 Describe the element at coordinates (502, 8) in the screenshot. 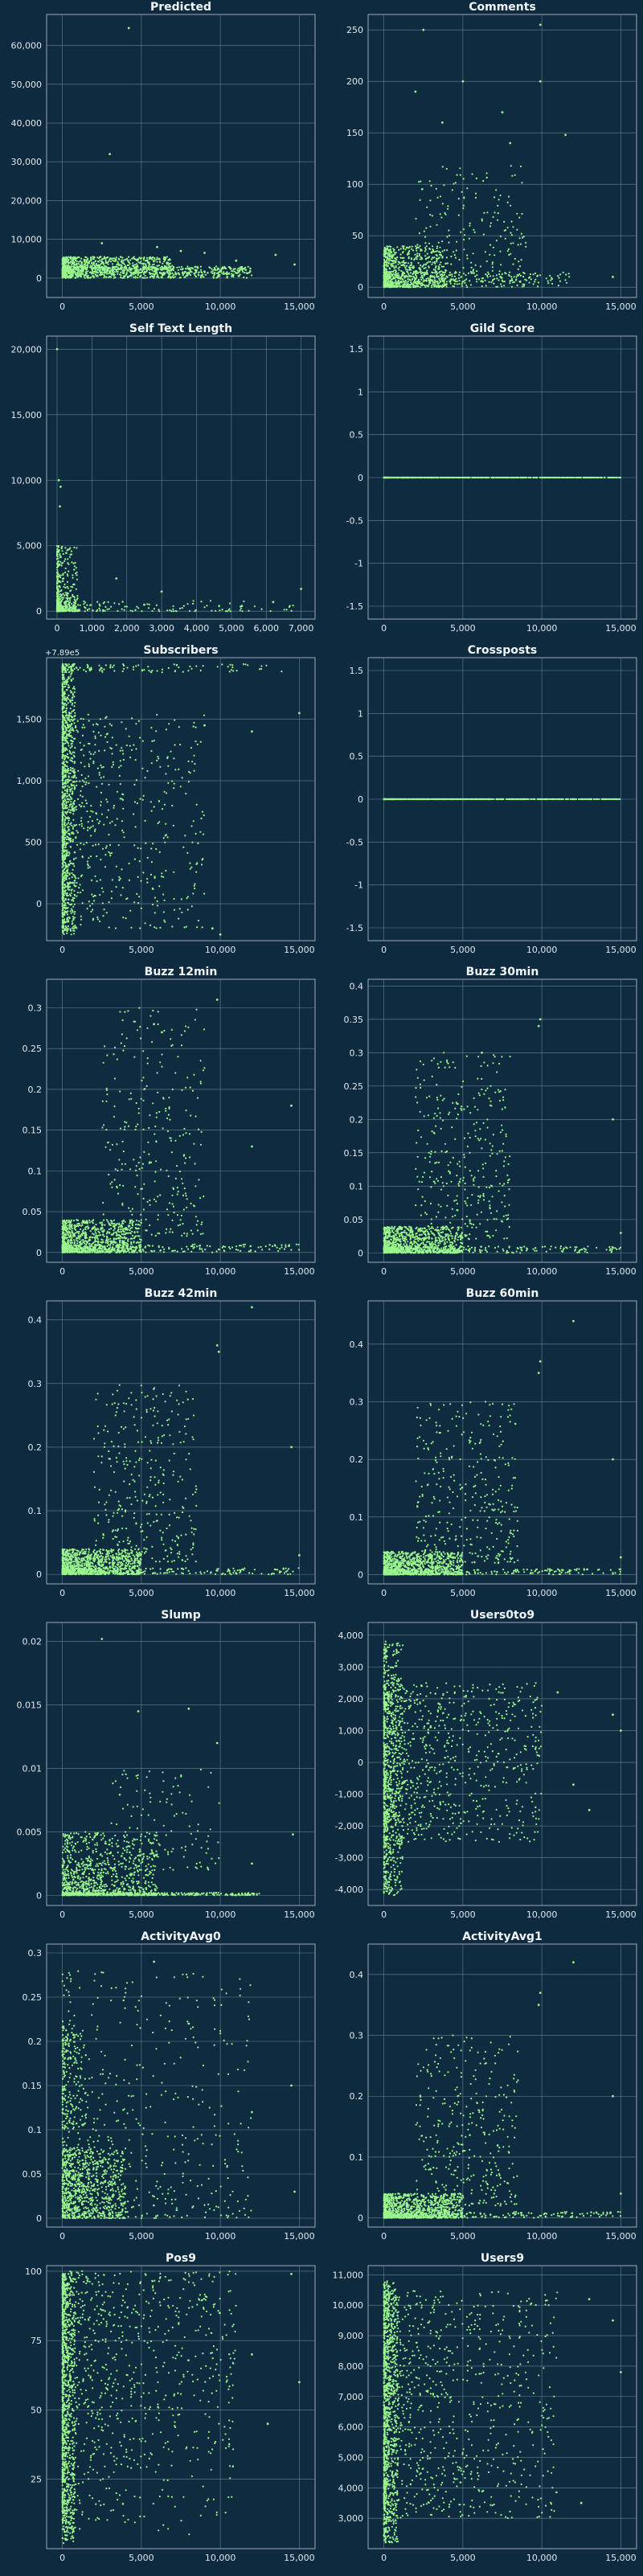

I see `chart-title: Comments` at that location.